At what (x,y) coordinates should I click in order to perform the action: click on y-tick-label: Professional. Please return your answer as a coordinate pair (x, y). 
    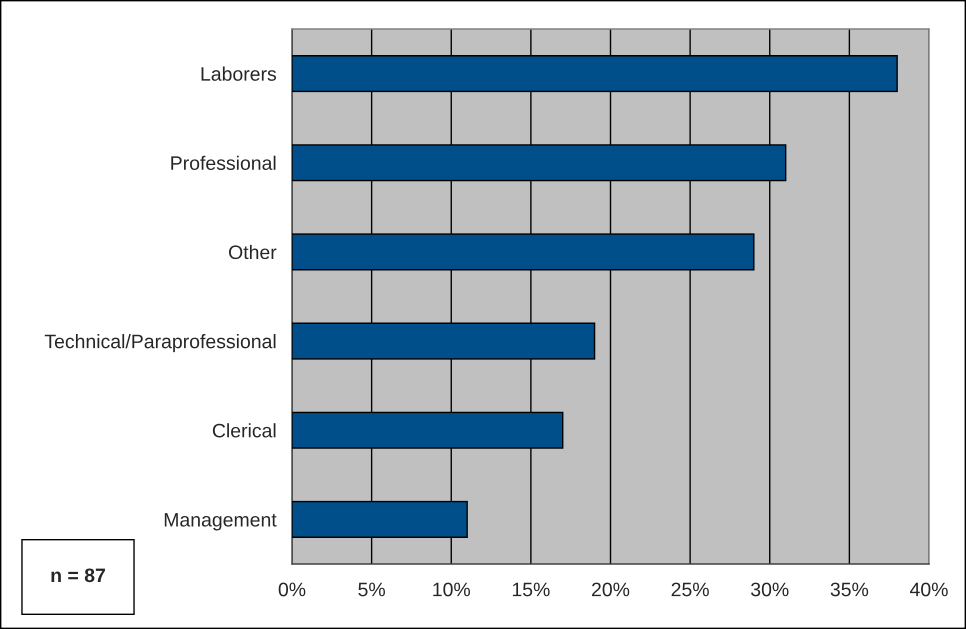
    Looking at the image, I should click on (223, 163).